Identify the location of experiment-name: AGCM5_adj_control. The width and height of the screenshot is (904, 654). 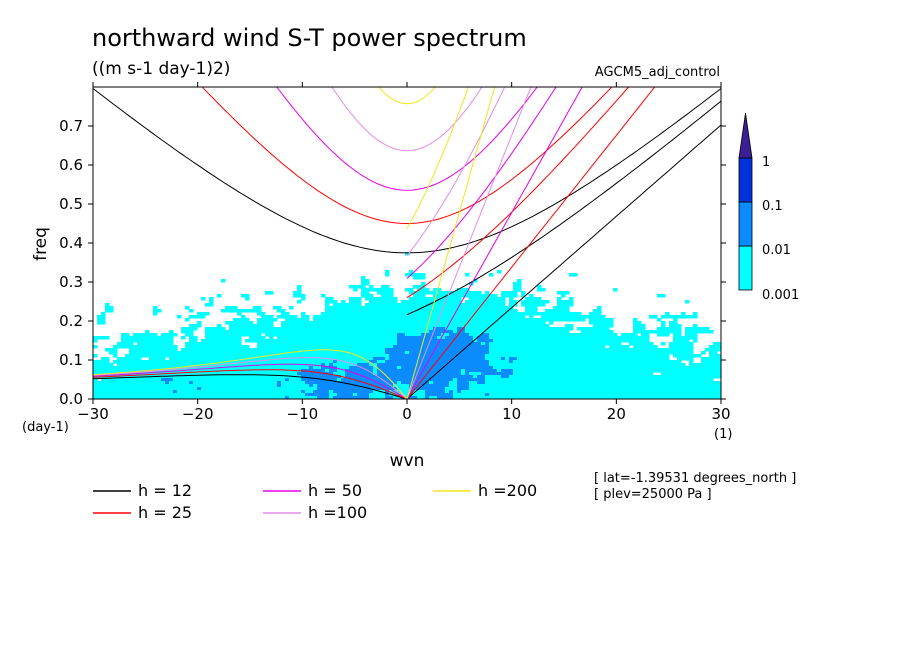
(657, 72).